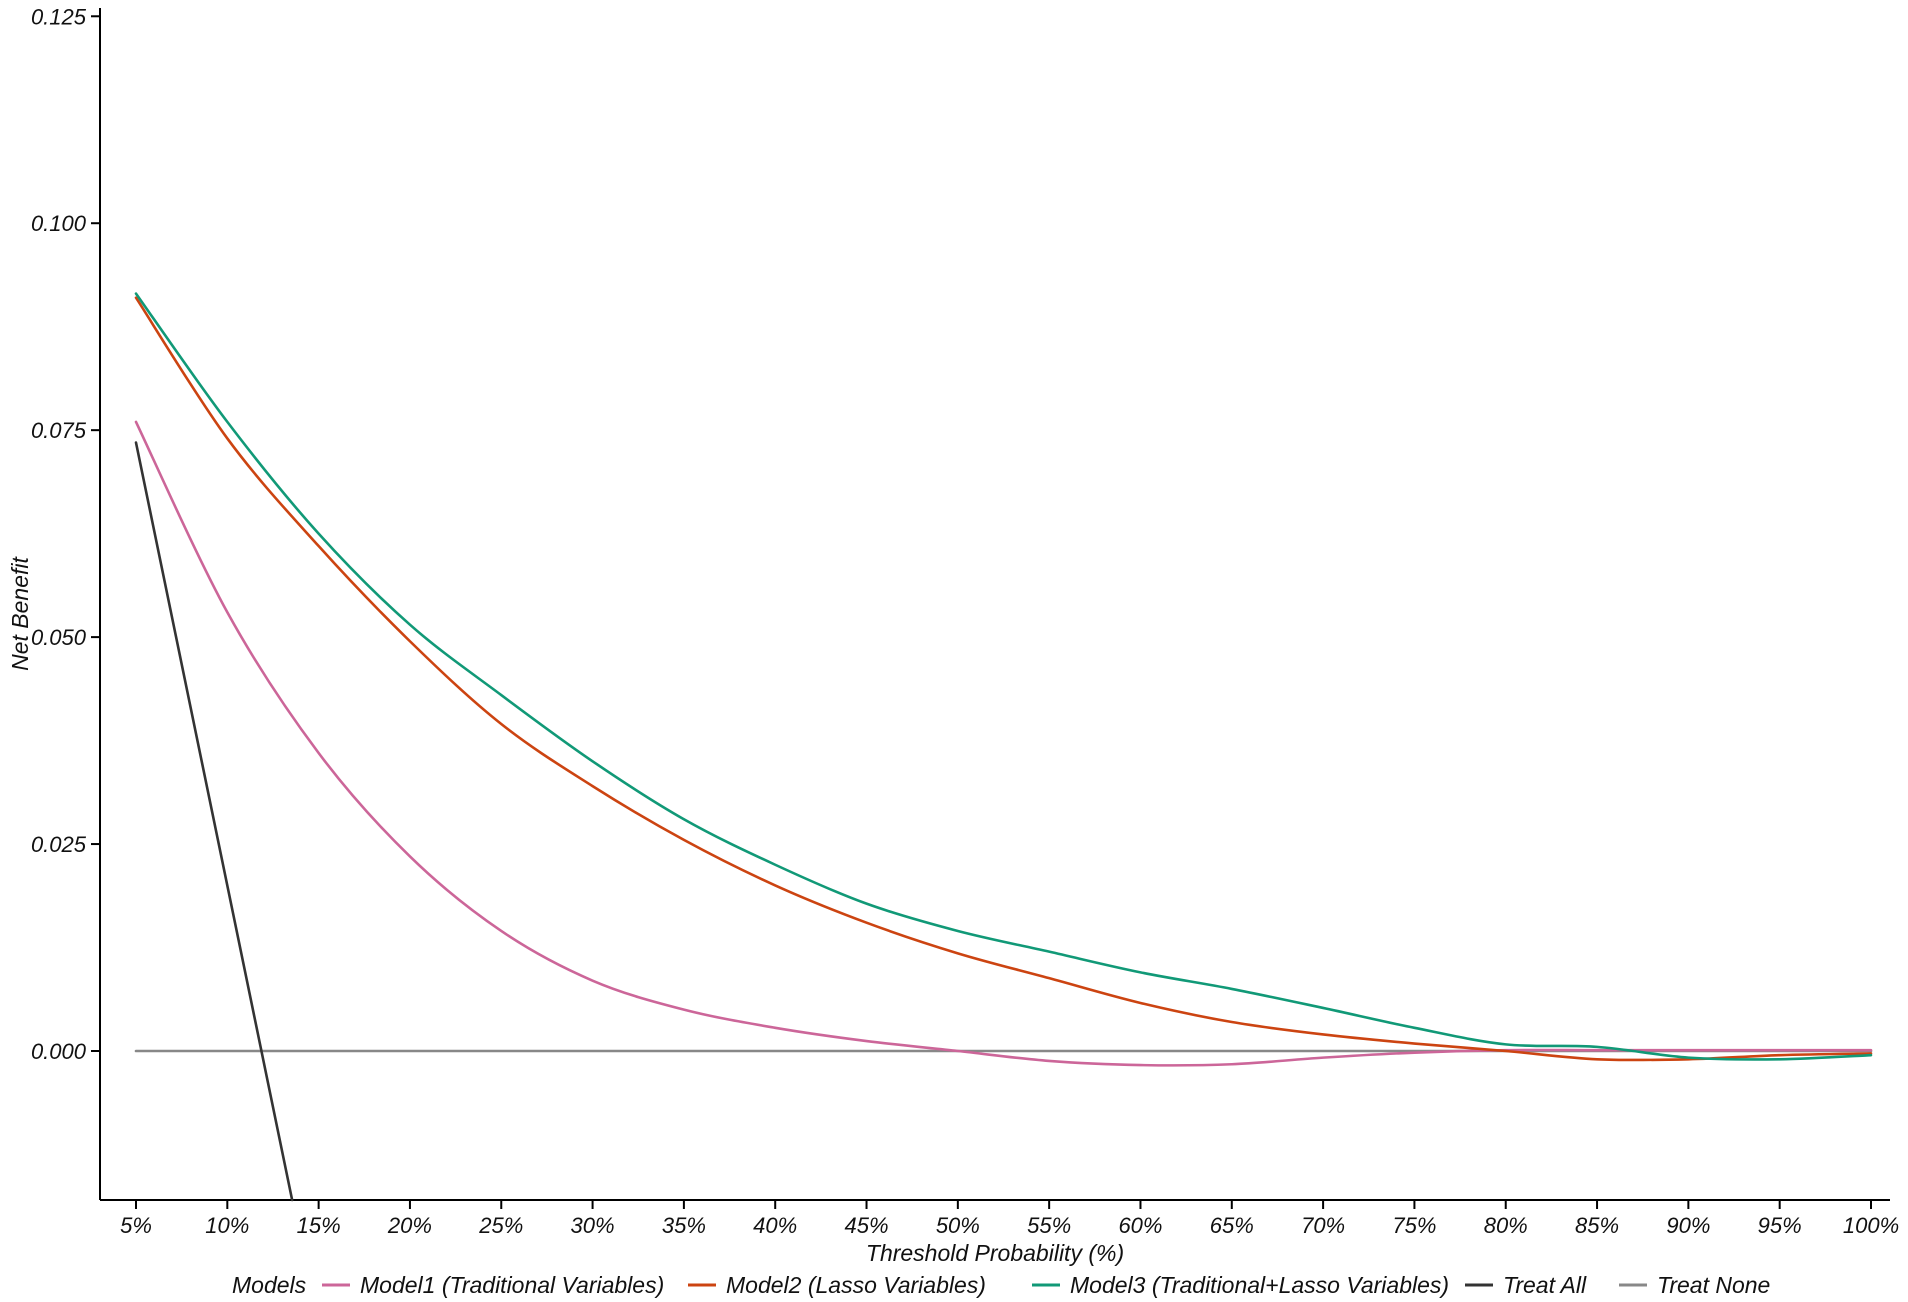 This screenshot has height=1302, width=1908. Describe the element at coordinates (1545, 1285) in the screenshot. I see `legend-label: Treat All` at that location.